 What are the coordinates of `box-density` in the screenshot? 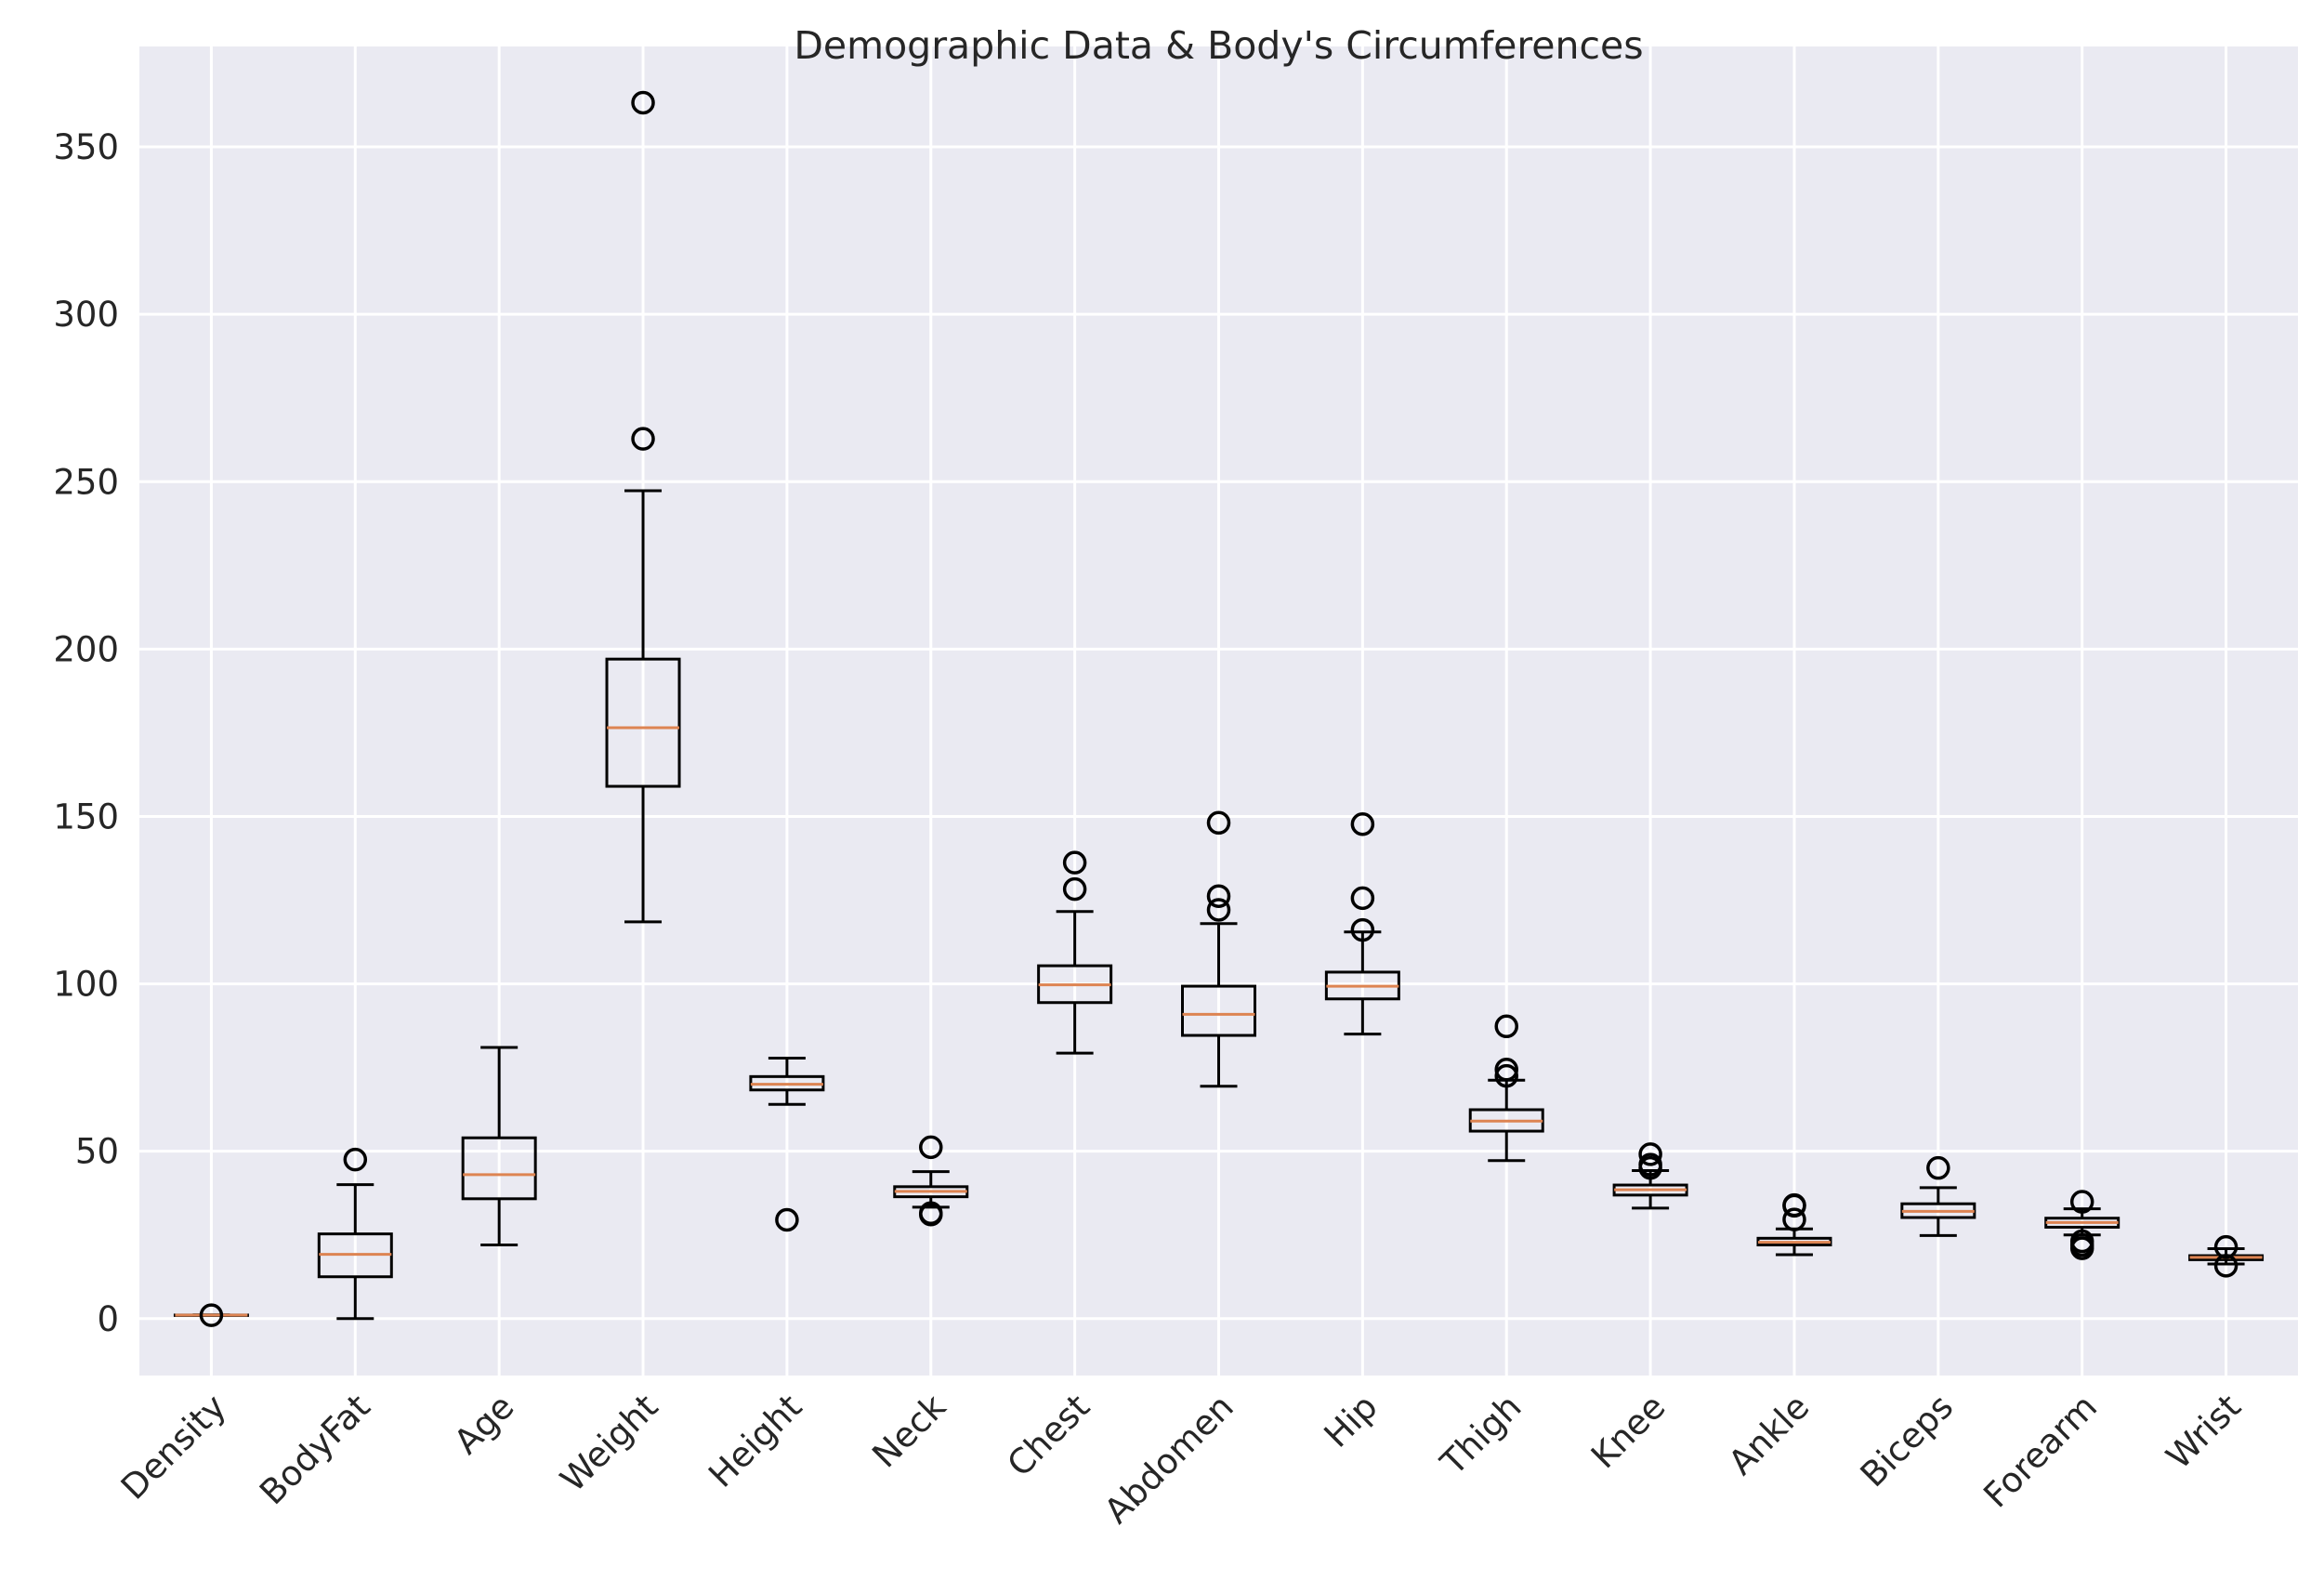 It's located at (211, 1315).